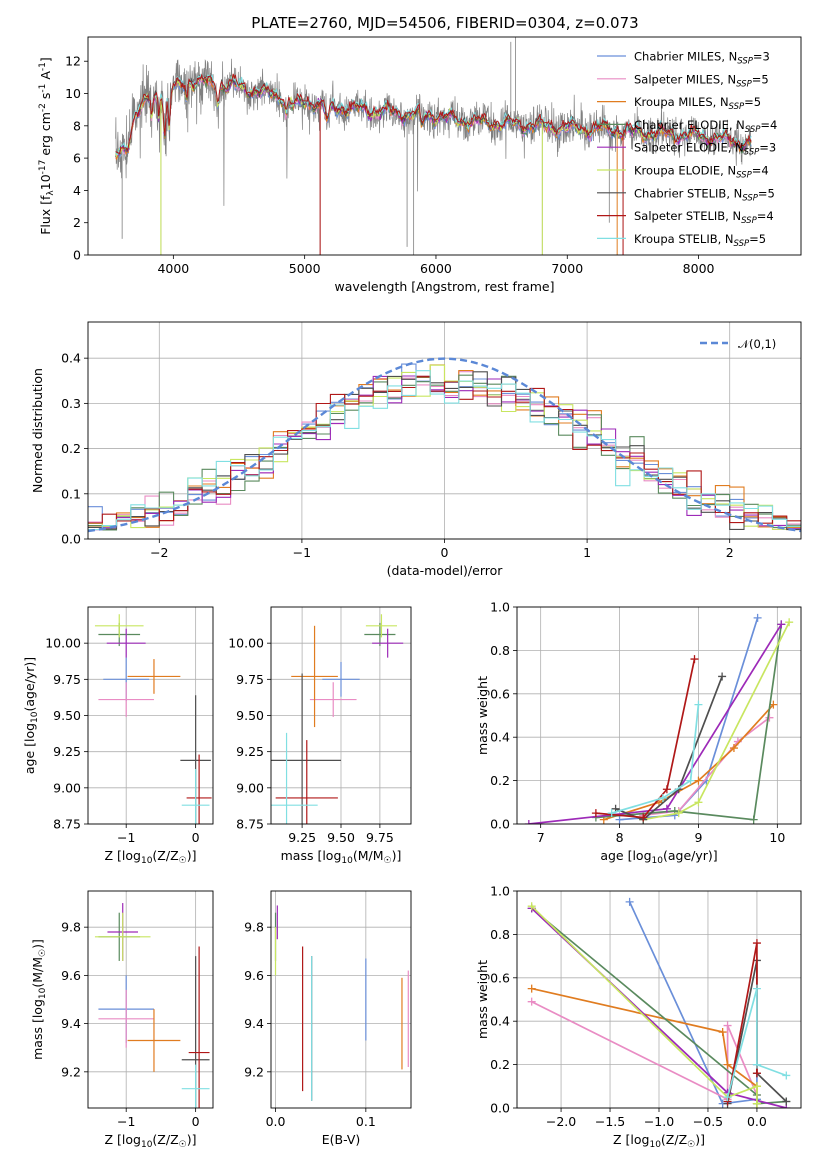 The height and width of the screenshot is (1170, 819). What do you see at coordinates (500, 891) in the screenshot?
I see `massweight-vs-Z-ytick-label: 1.0` at bounding box center [500, 891].